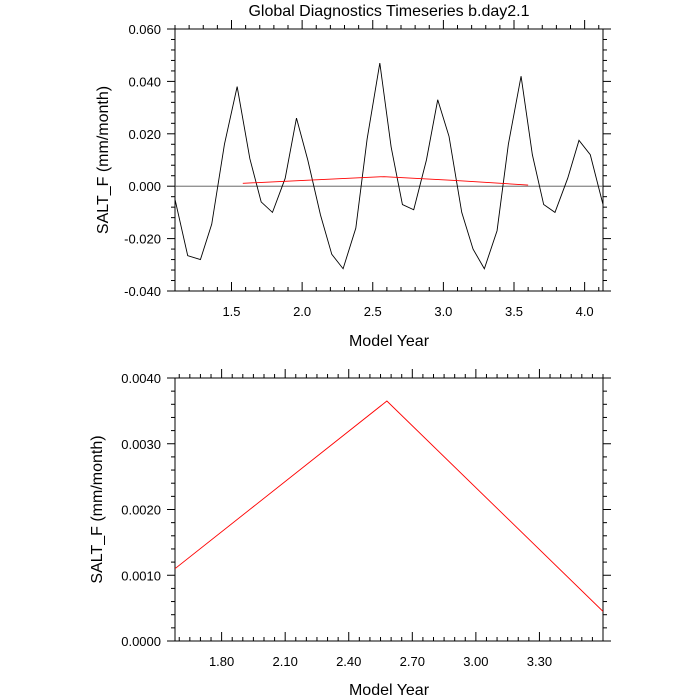 This screenshot has height=700, width=700. Describe the element at coordinates (348, 661) in the screenshot. I see `x-tick-label: 2.40` at that location.